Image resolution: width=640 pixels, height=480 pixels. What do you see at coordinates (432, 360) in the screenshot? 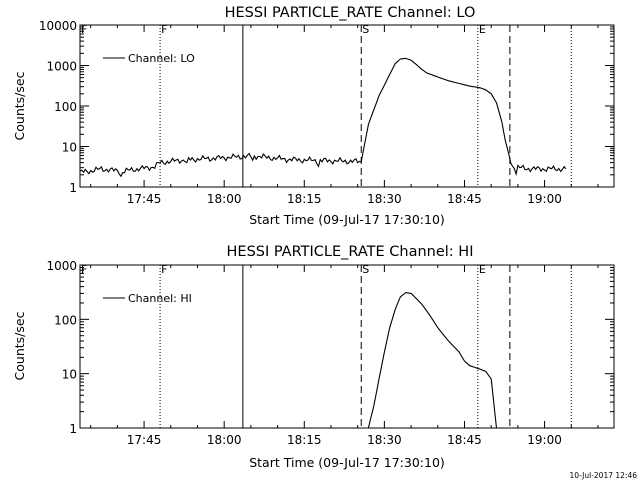
I see `hi-channel-line` at bounding box center [432, 360].